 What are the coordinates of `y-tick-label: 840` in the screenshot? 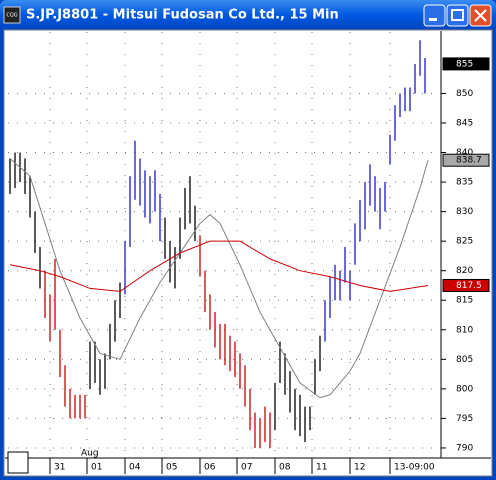 It's located at (464, 153).